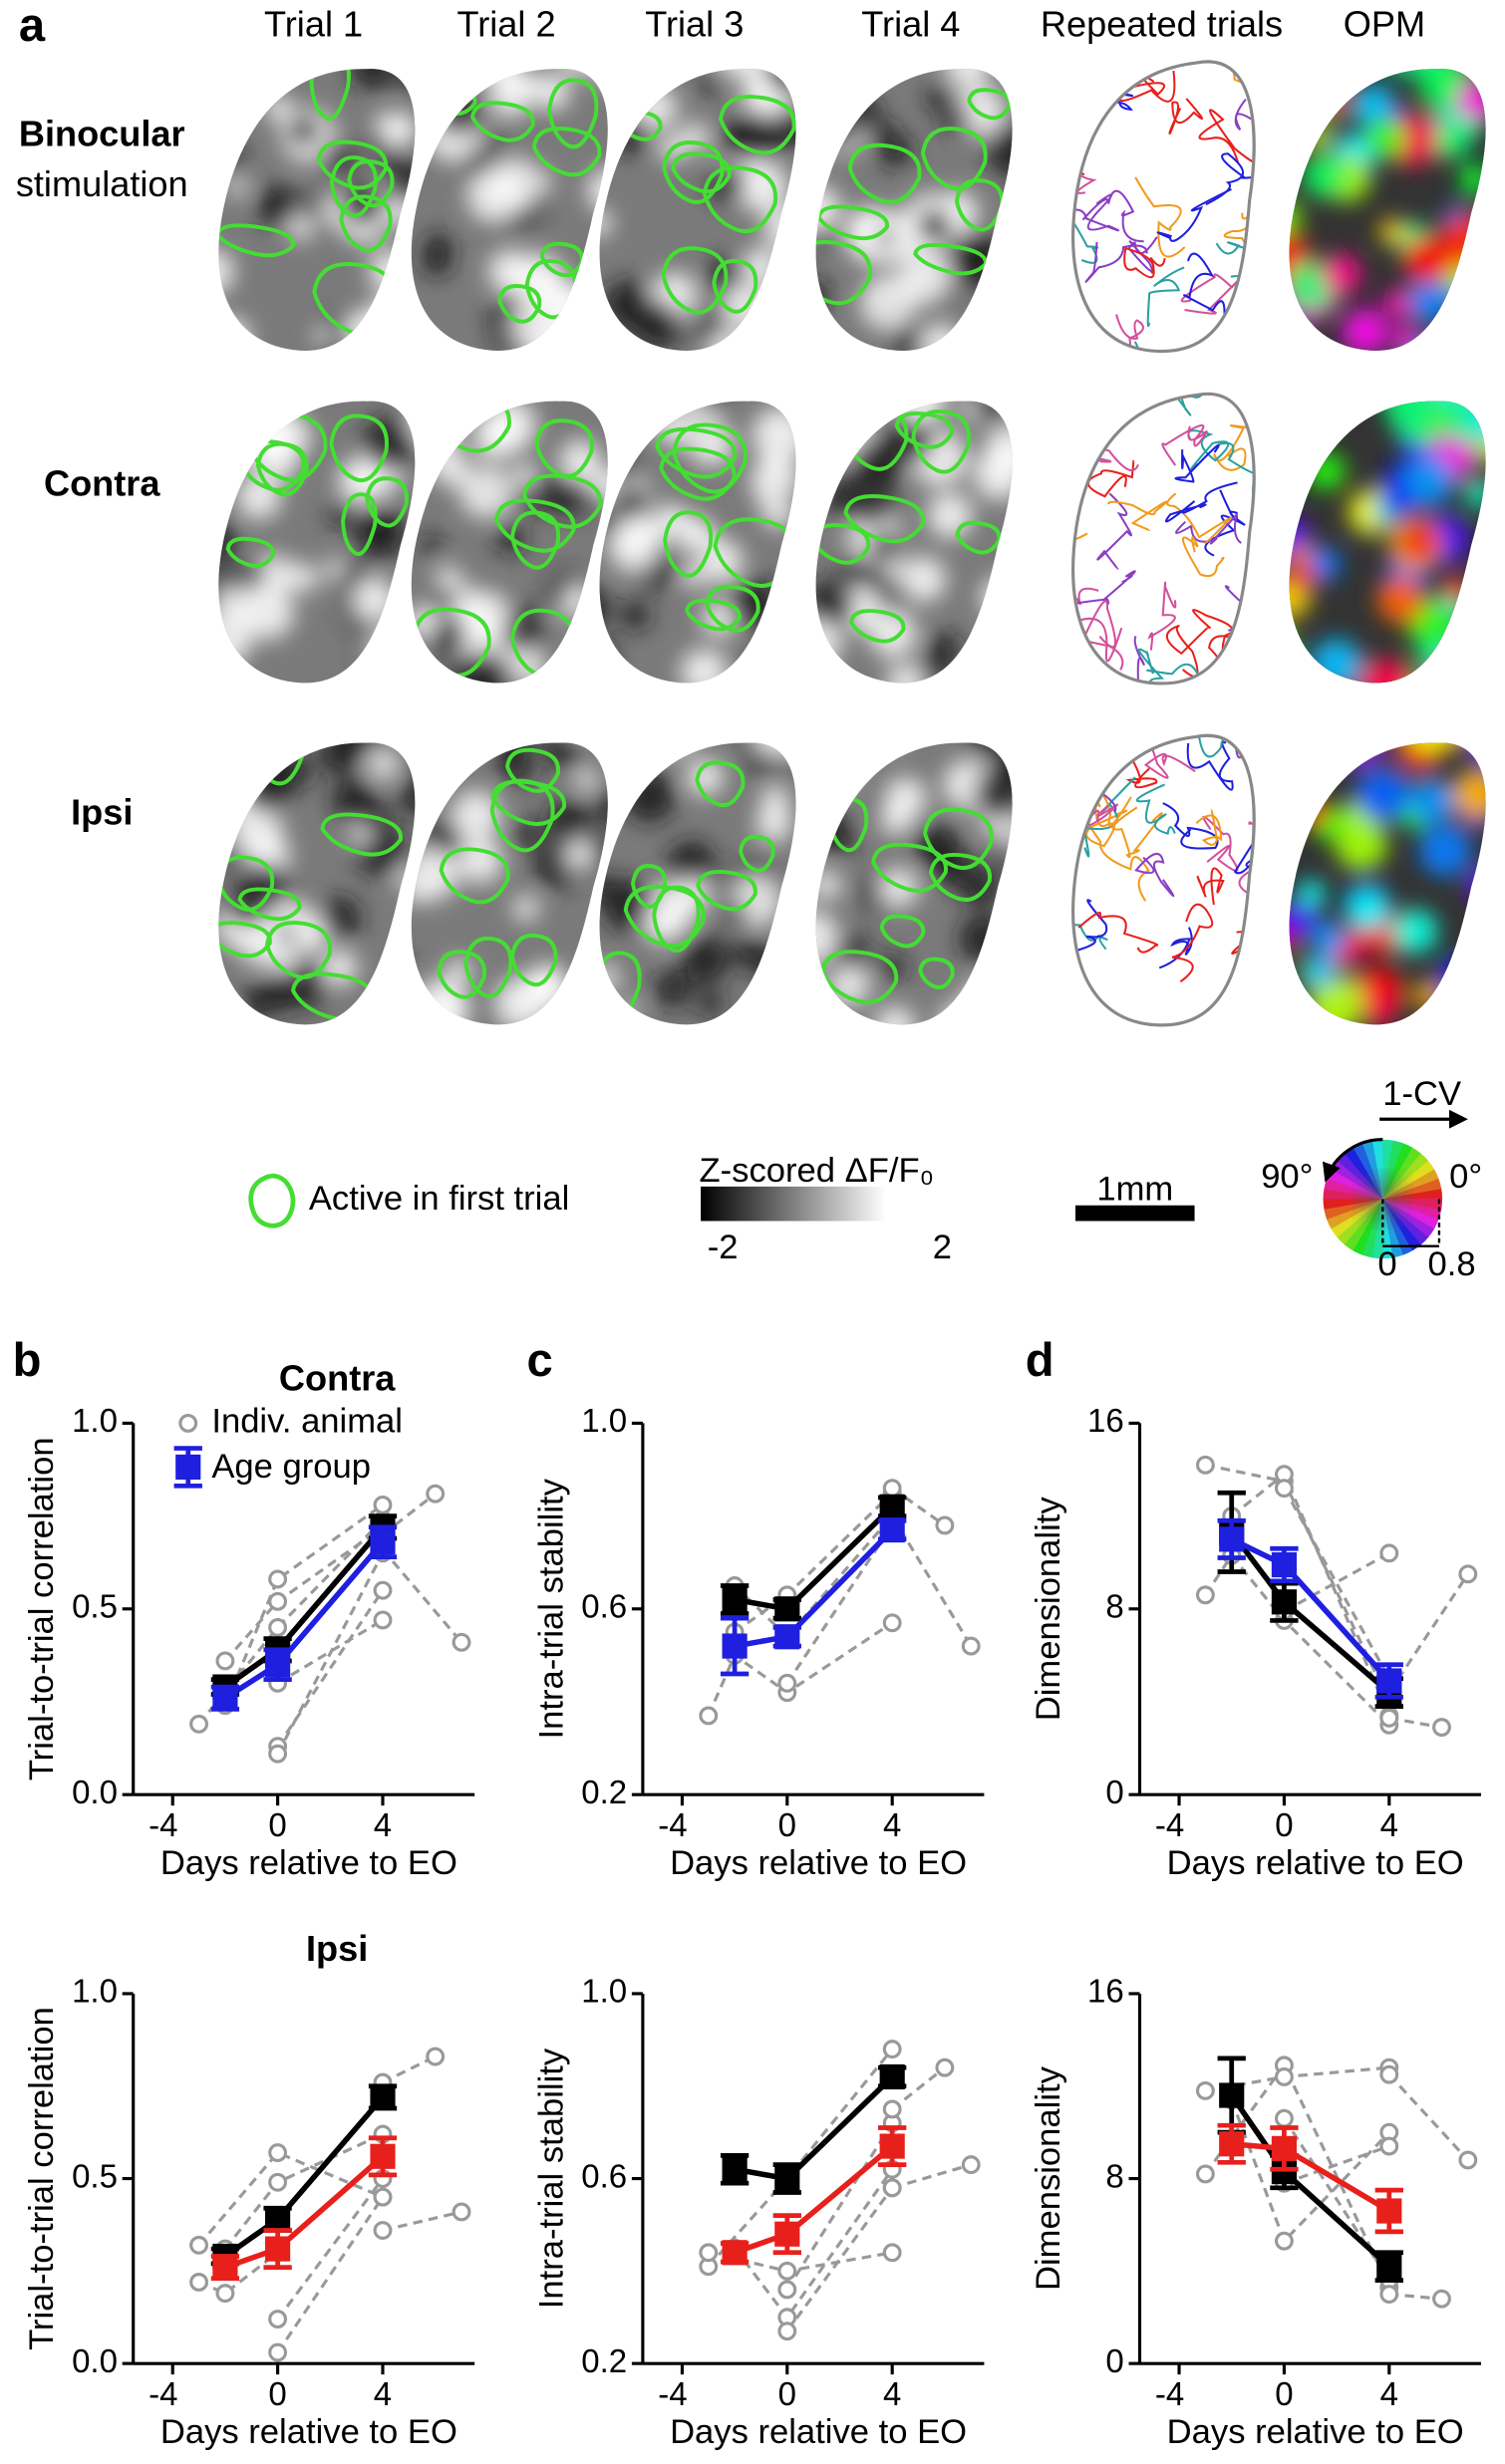 This screenshot has height=2464, width=1505. What do you see at coordinates (42, 2178) in the screenshot?
I see `y-axis-label: Trial-to-trial correlation` at bounding box center [42, 2178].